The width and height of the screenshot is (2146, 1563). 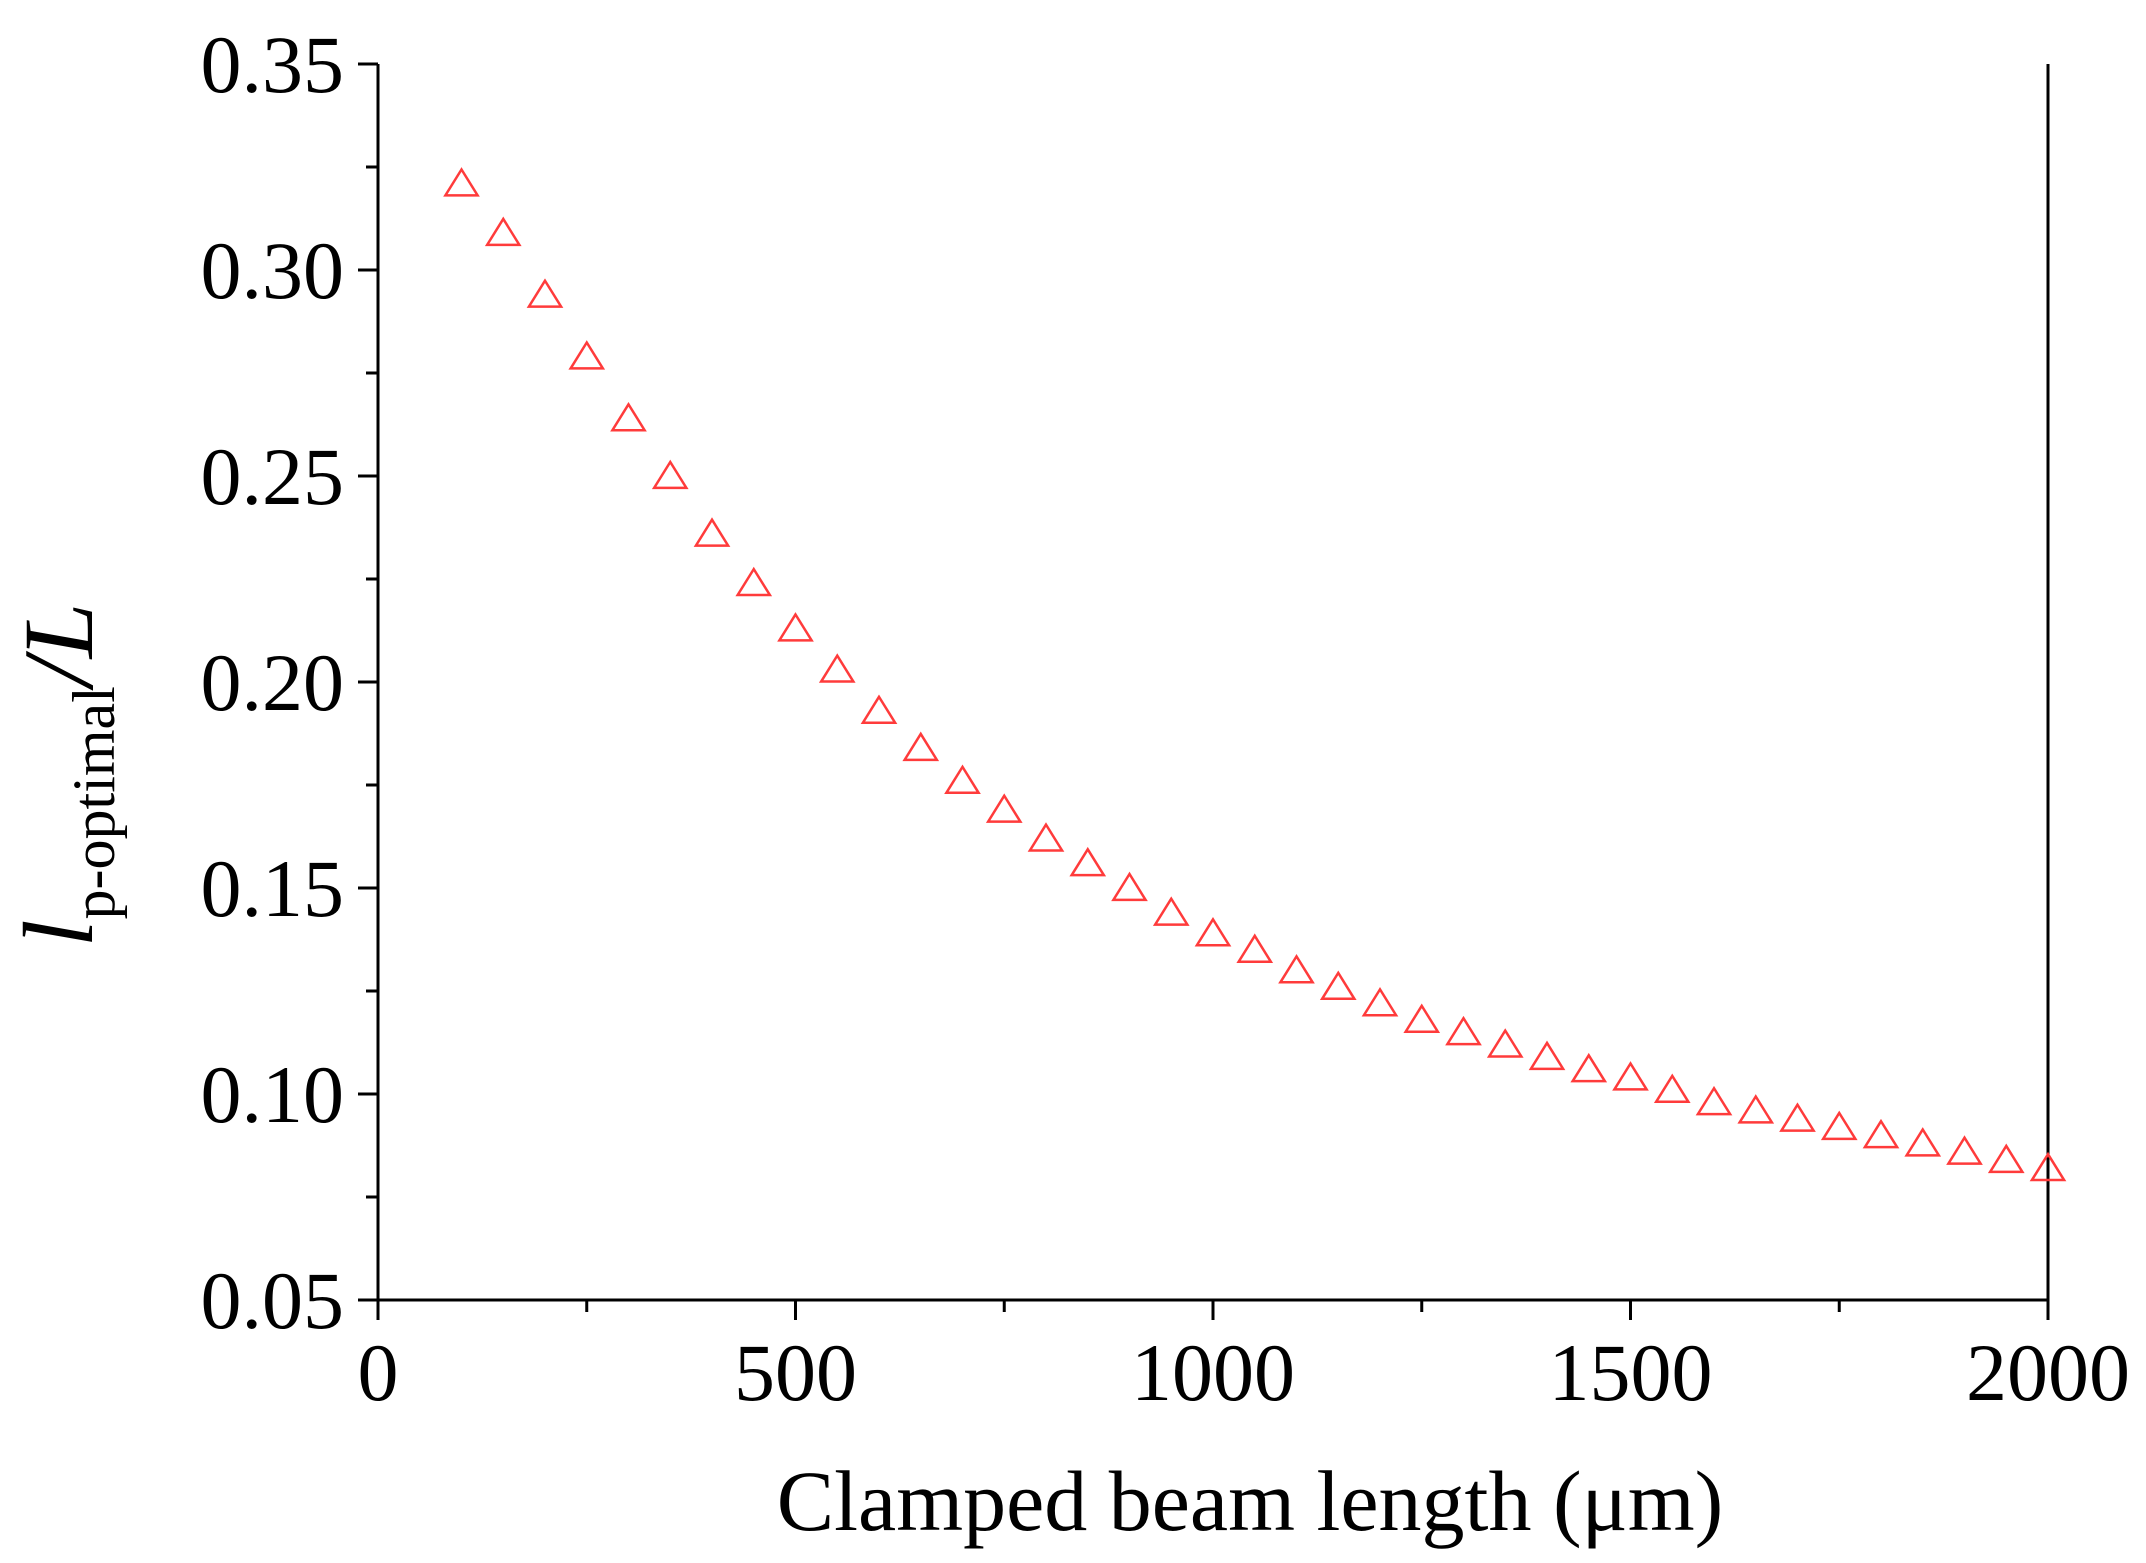 I want to click on y-axis-title: lp-optimal/L, so click(x=65, y=775).